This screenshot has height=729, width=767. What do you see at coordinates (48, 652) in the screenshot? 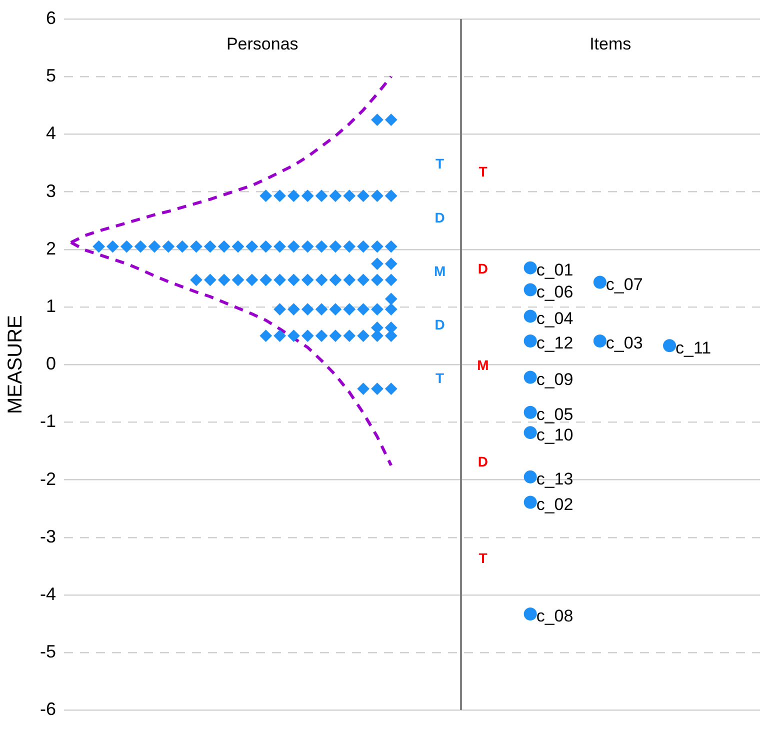
I see `y-tick-label: -5` at bounding box center [48, 652].